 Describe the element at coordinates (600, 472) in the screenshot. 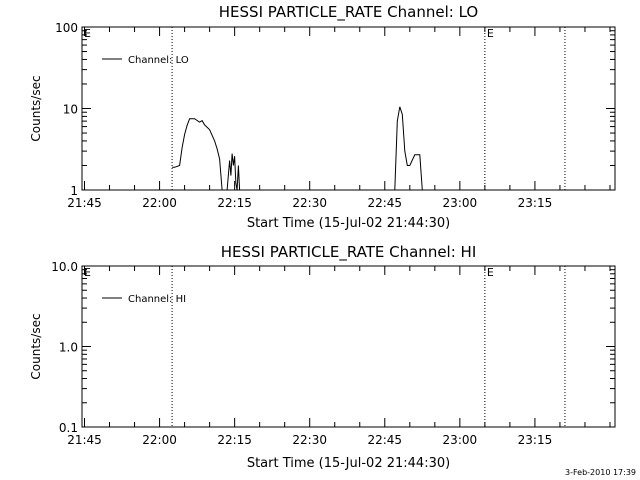

I see `plot-timestamp: 3-Feb-2010 17:39` at that location.